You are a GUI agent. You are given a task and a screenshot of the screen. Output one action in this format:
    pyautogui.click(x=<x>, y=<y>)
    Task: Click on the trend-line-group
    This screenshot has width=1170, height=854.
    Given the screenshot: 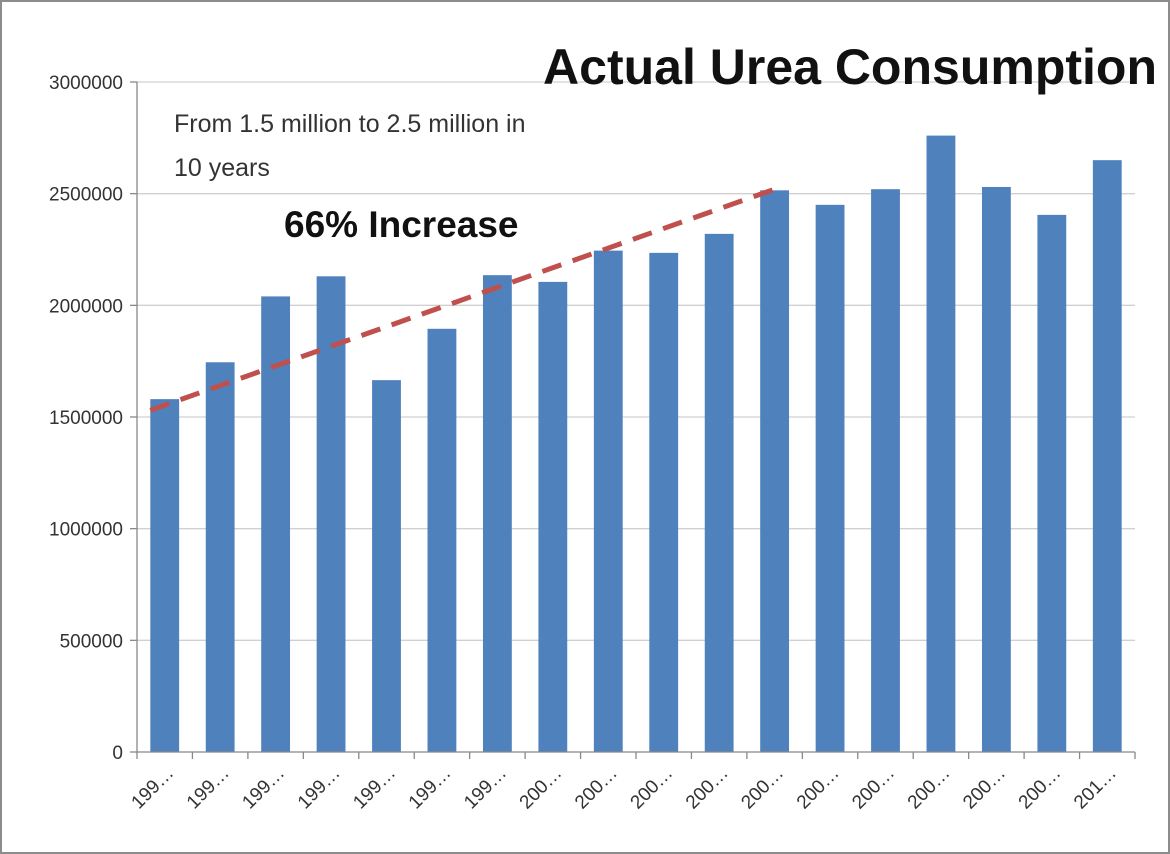 What is the action you would take?
    pyautogui.click(x=462, y=299)
    